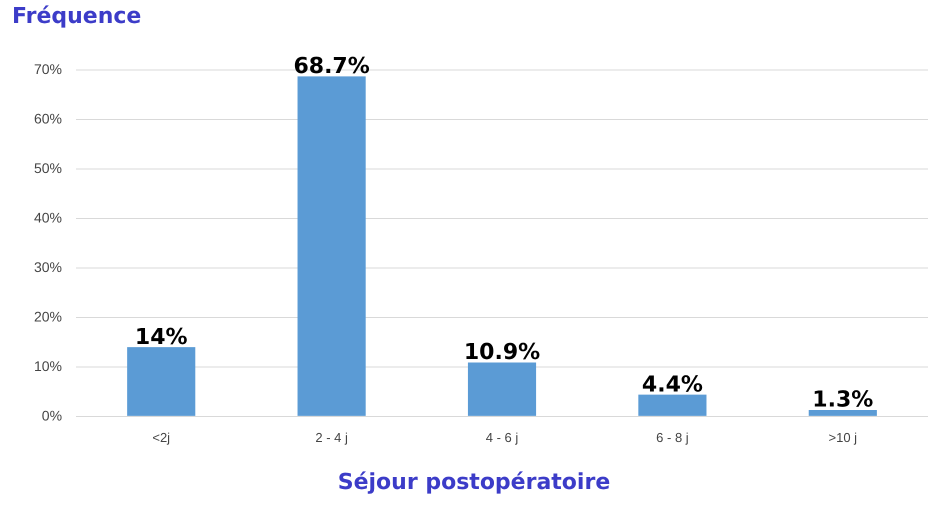 The image size is (948, 505). I want to click on y-tick-label: 0%, so click(52, 415).